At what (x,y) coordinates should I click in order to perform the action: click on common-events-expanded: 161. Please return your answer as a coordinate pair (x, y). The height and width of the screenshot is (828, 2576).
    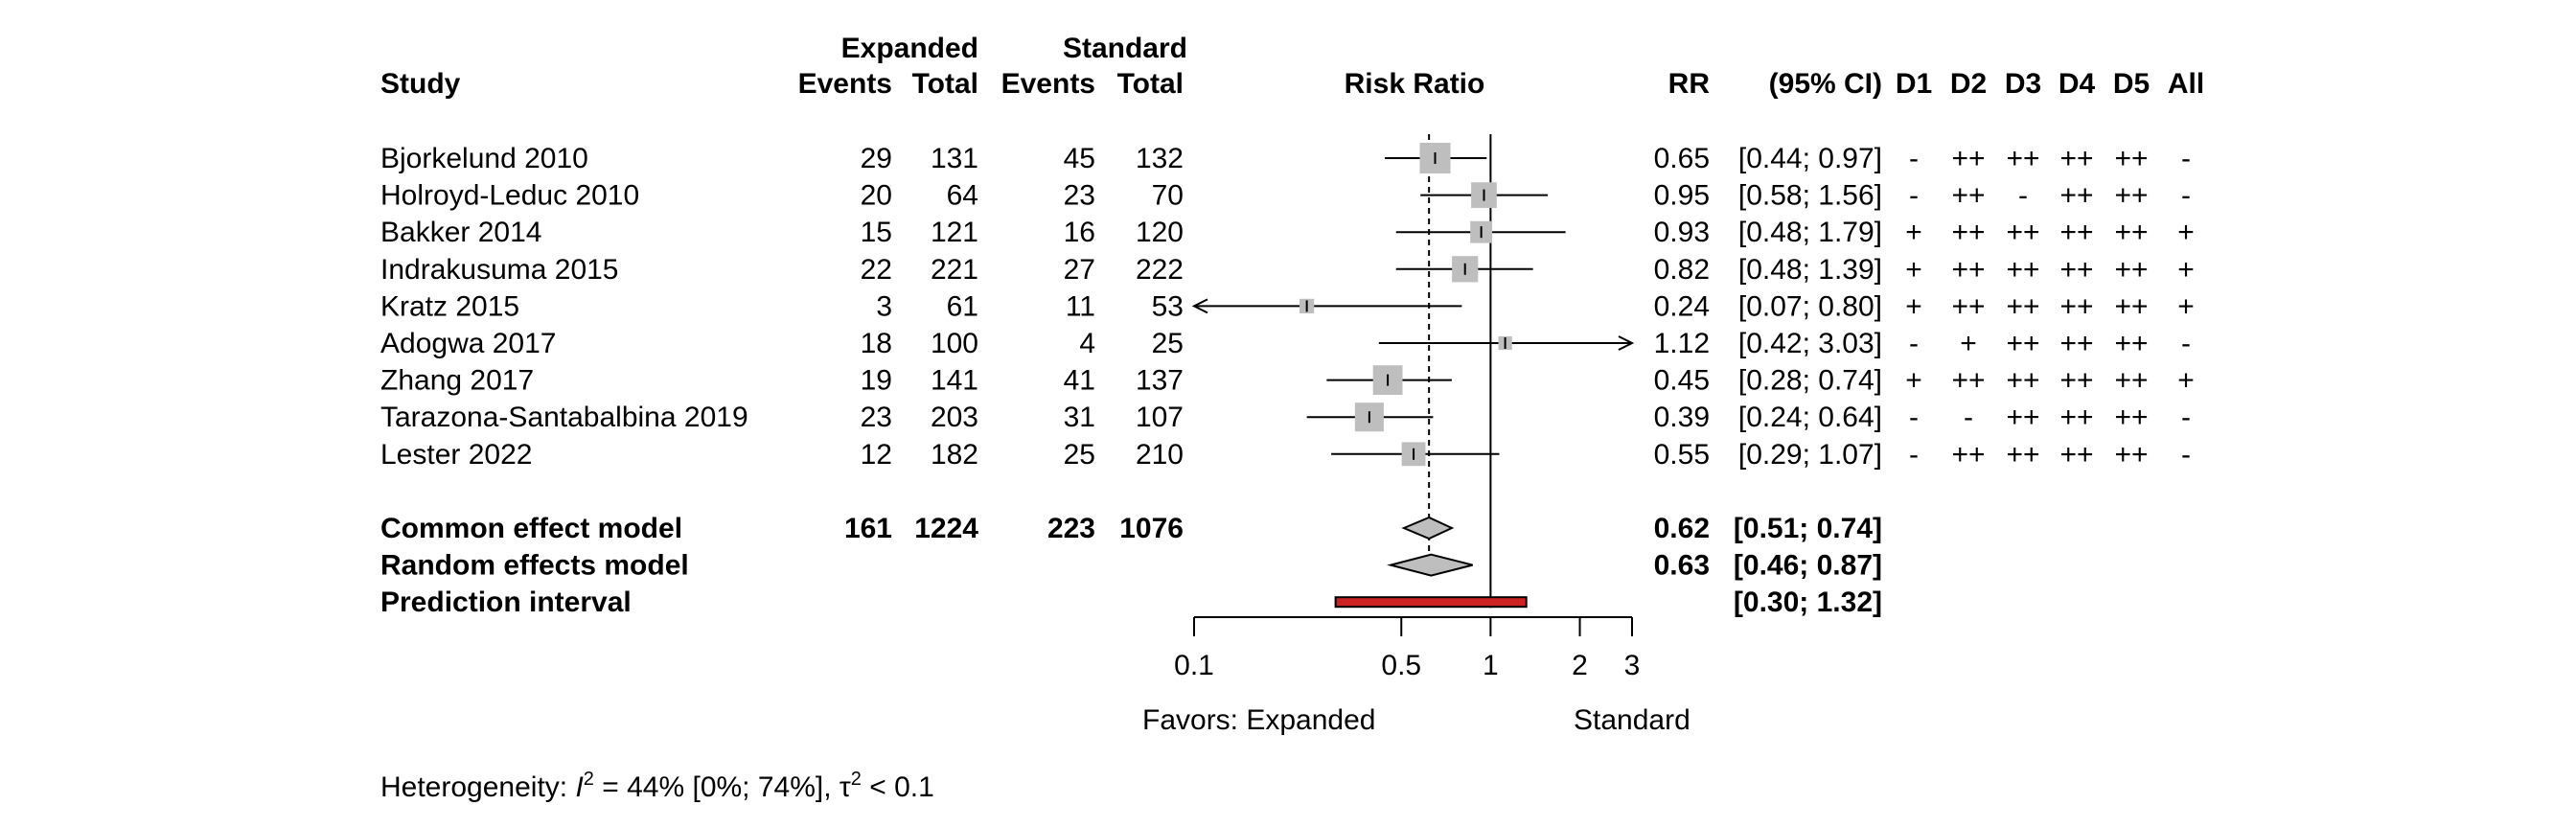
    Looking at the image, I should click on (868, 528).